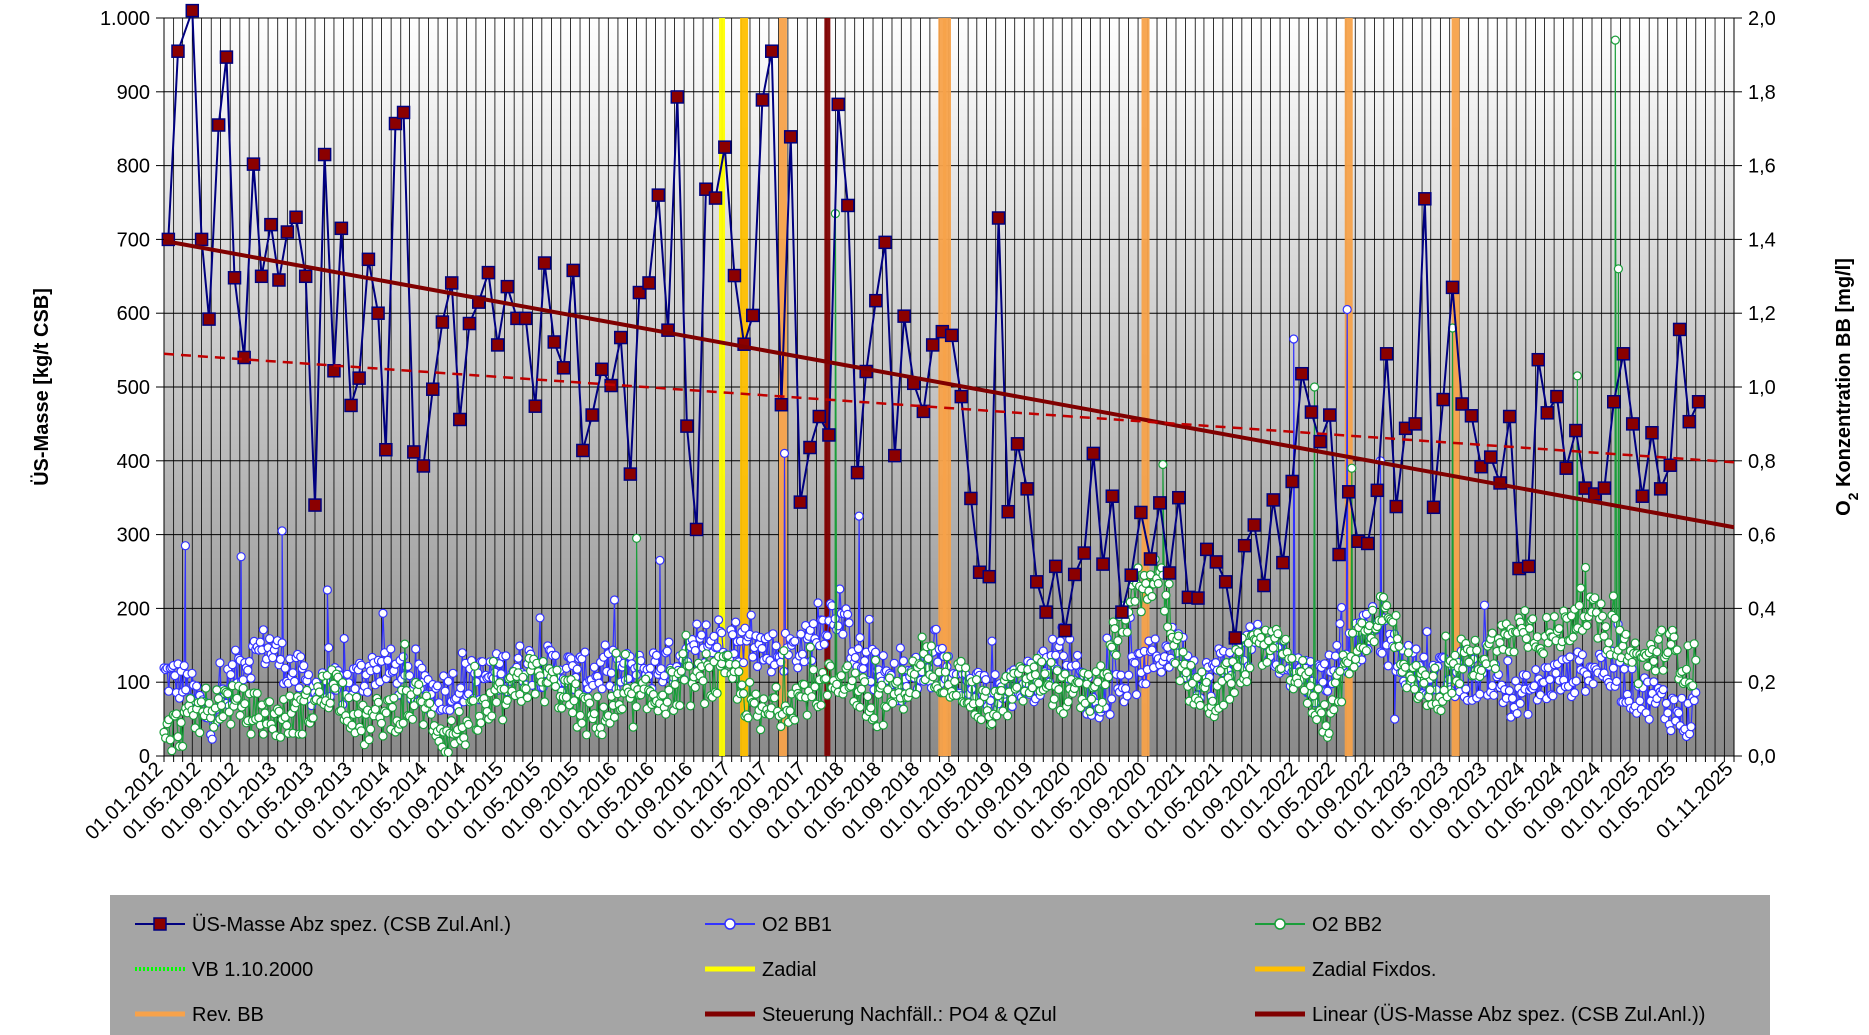  Describe the element at coordinates (1762, 757) in the screenshot. I see `y2-tick-label: 0,0` at that location.